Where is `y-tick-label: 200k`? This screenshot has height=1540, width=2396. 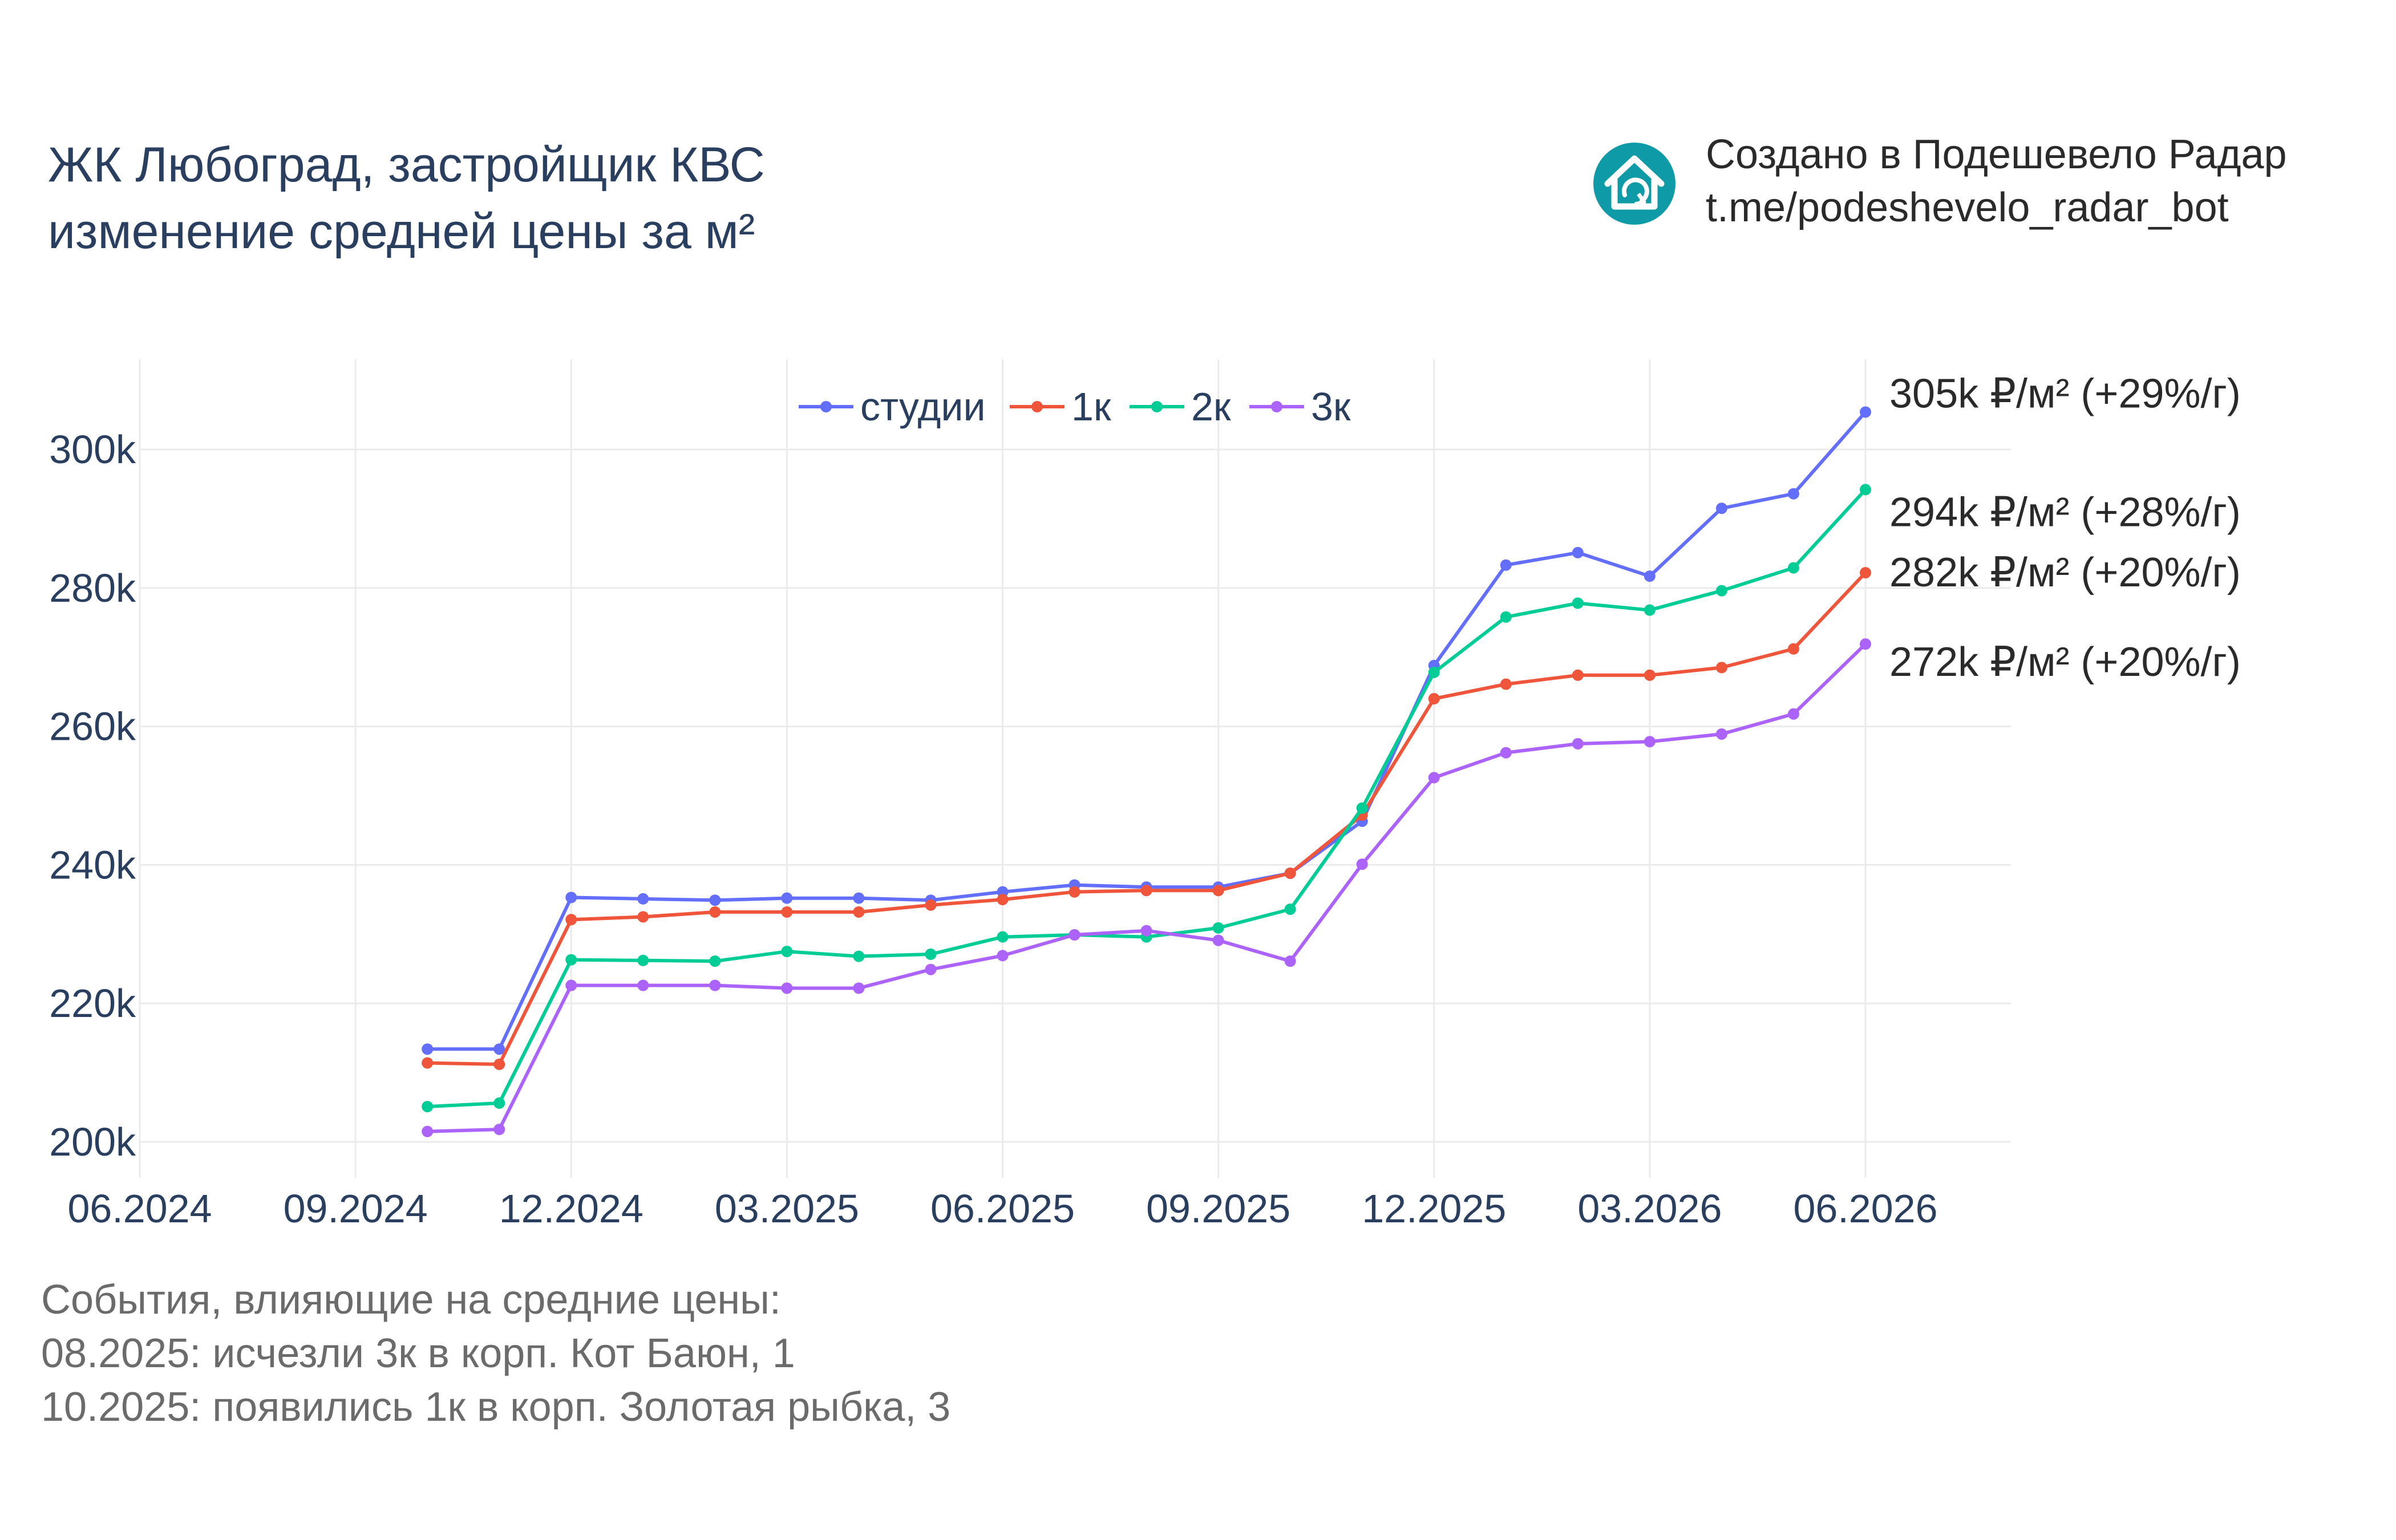 y-tick-label: 200k is located at coordinates (92, 1142).